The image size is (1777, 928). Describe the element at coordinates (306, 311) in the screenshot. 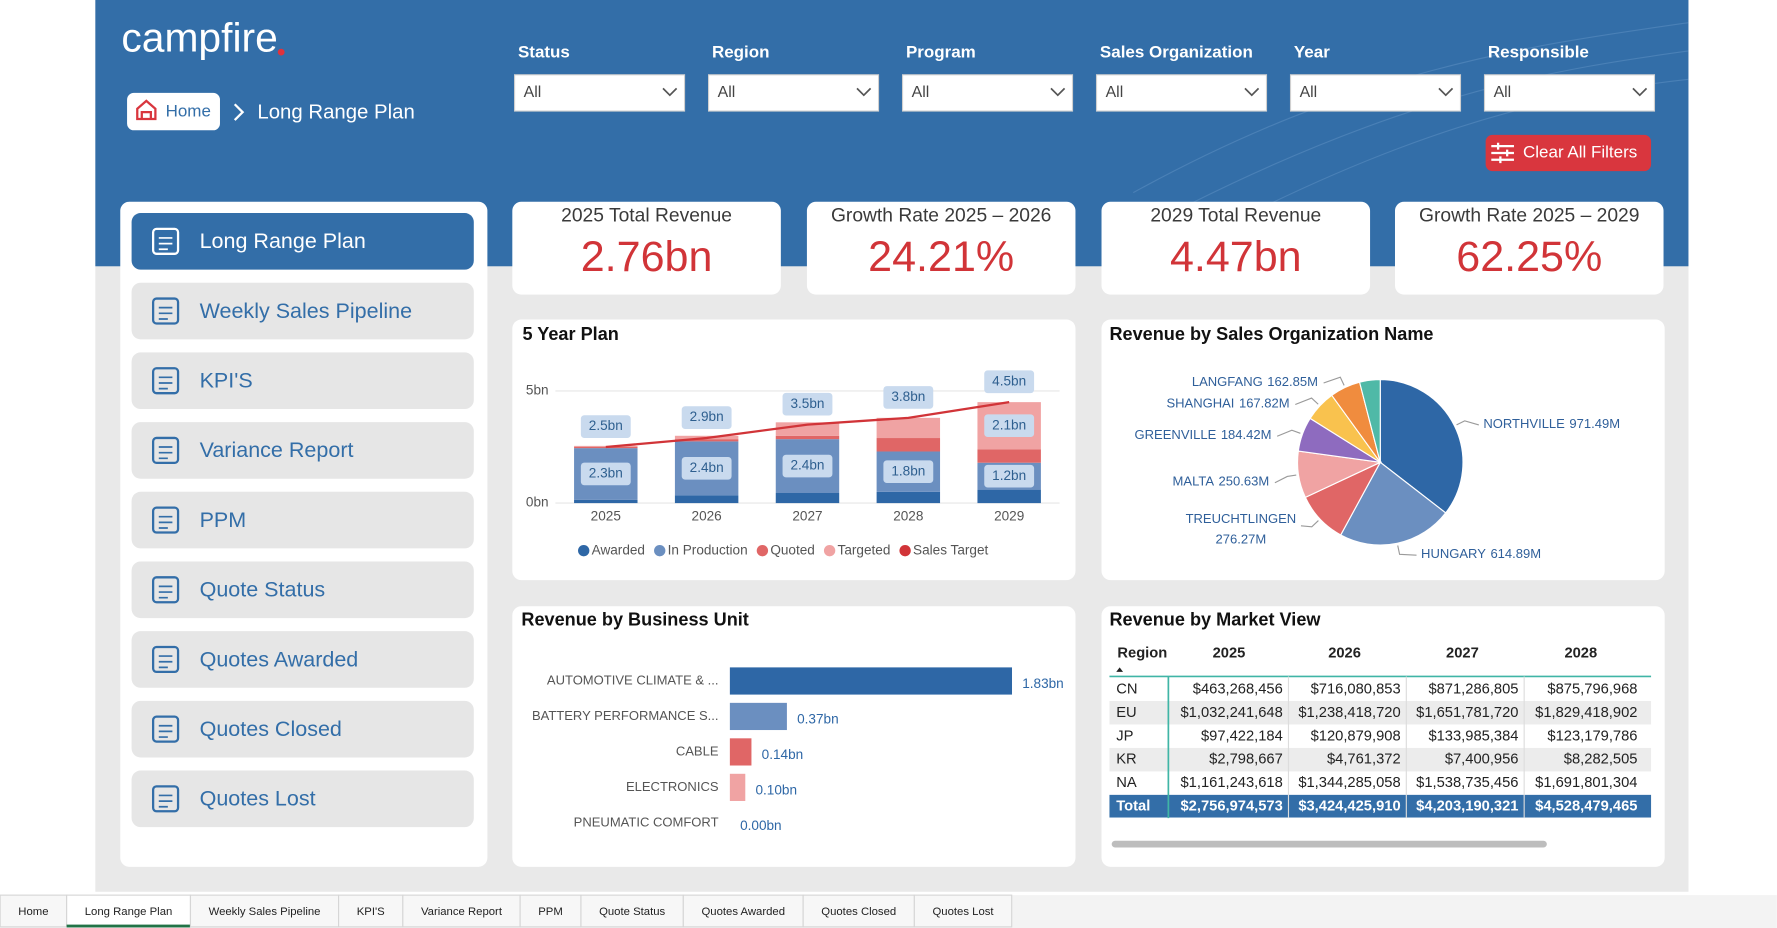

I see `nav-label: Weekly Sales Pipeline` at that location.